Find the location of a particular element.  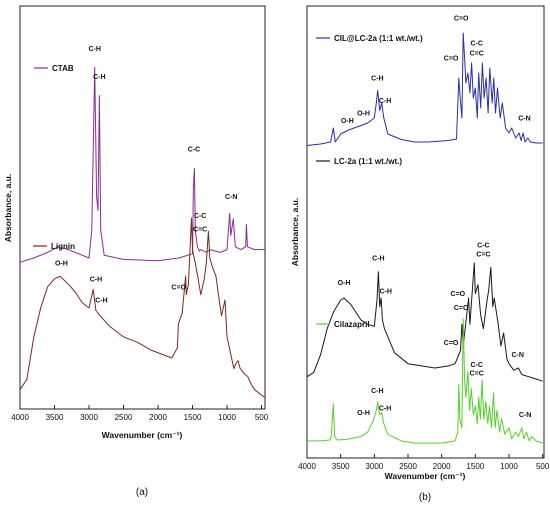

panel-b-y-axis-title: Absorbance, a.u. is located at coordinates (295, 232).